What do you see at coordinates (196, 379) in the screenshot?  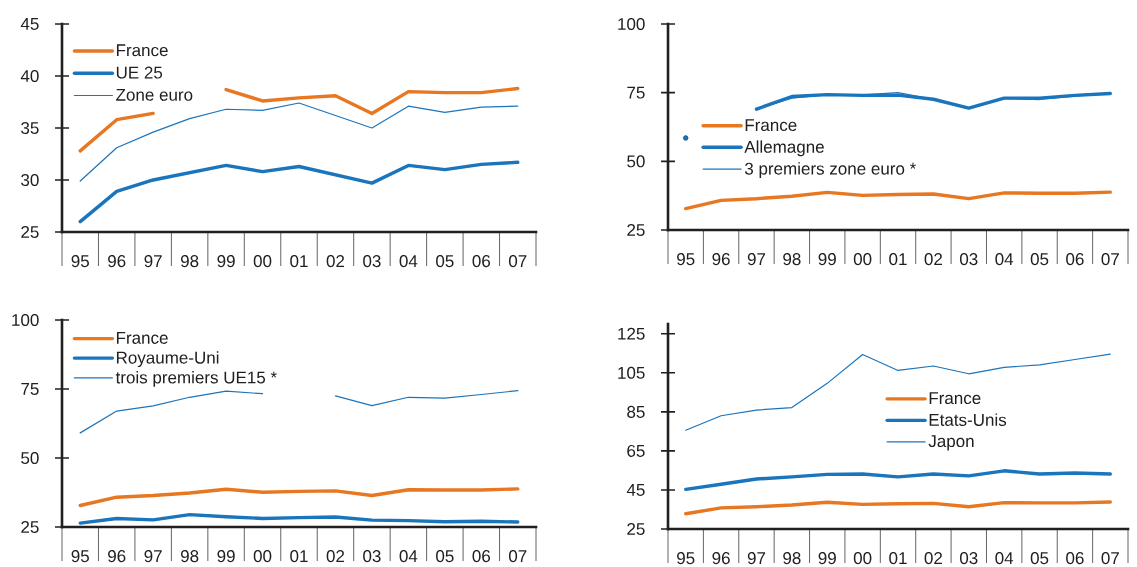 I see `legend-label: trois premiers UE15 *` at bounding box center [196, 379].